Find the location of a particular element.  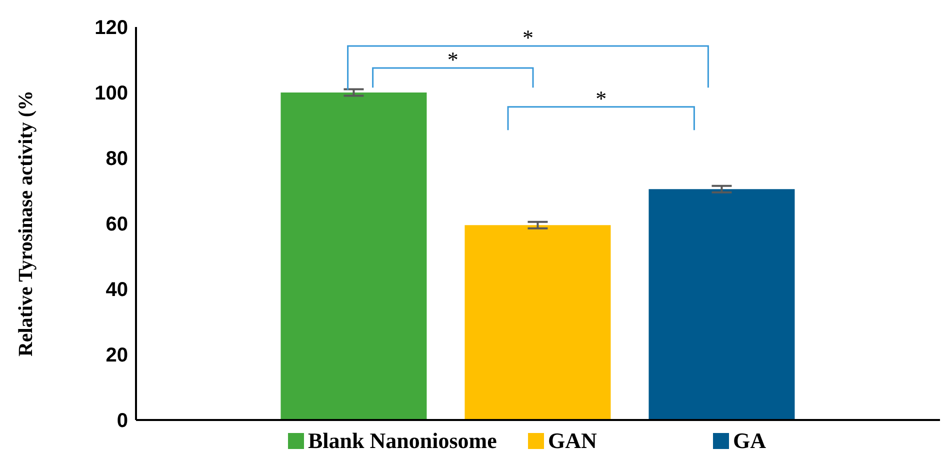

y-tick-label: 100 is located at coordinates (111, 93).